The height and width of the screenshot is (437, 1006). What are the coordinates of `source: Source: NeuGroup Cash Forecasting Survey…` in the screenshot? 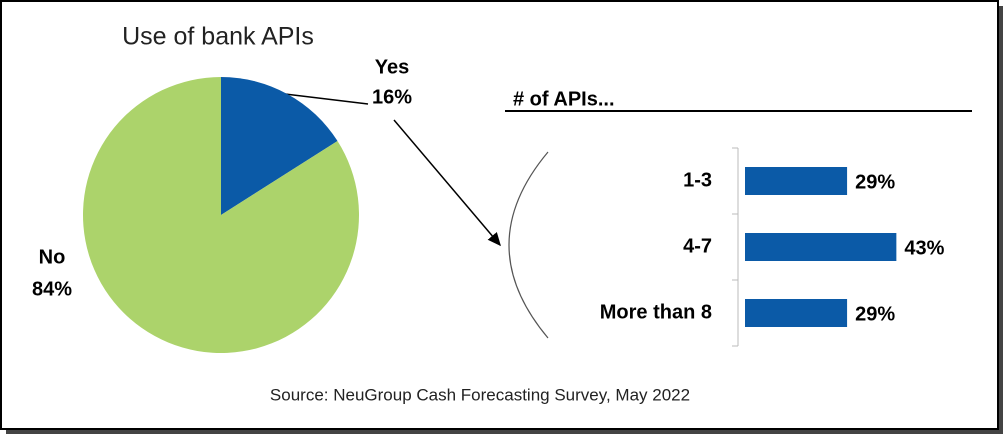 It's located at (480, 394).